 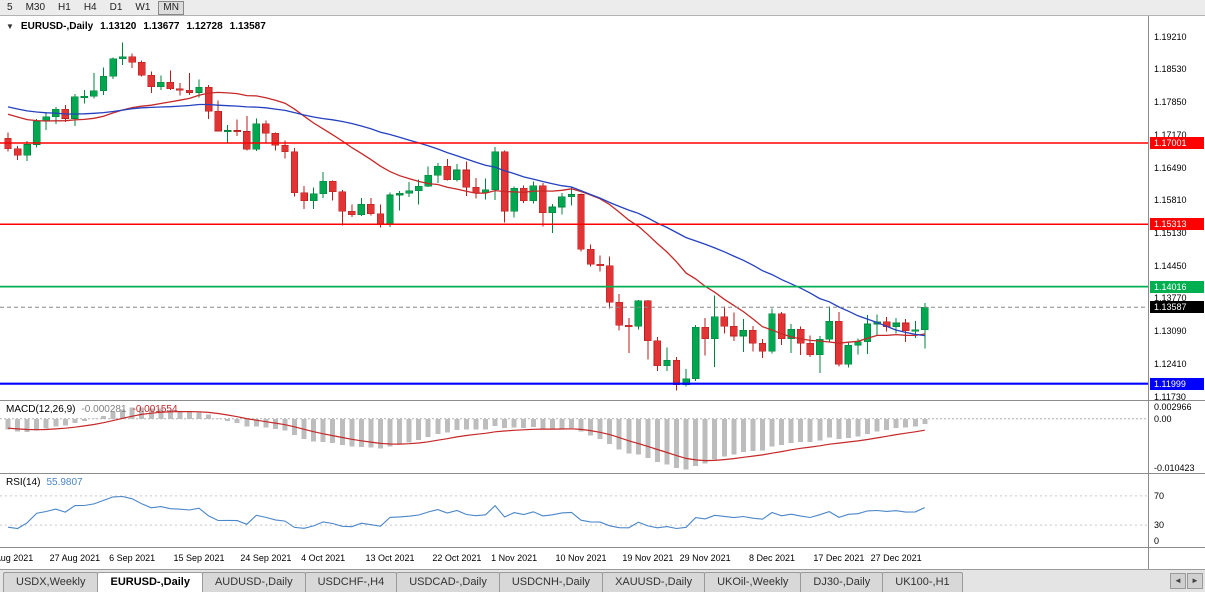 What do you see at coordinates (772, 558) in the screenshot?
I see `date-tick-label: 8 Dec 2021` at bounding box center [772, 558].